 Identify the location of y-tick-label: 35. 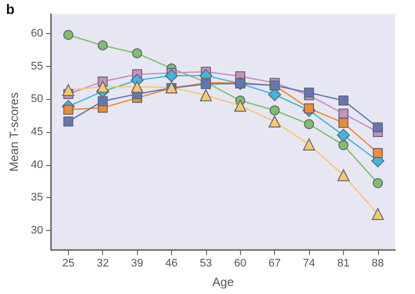
(37, 198).